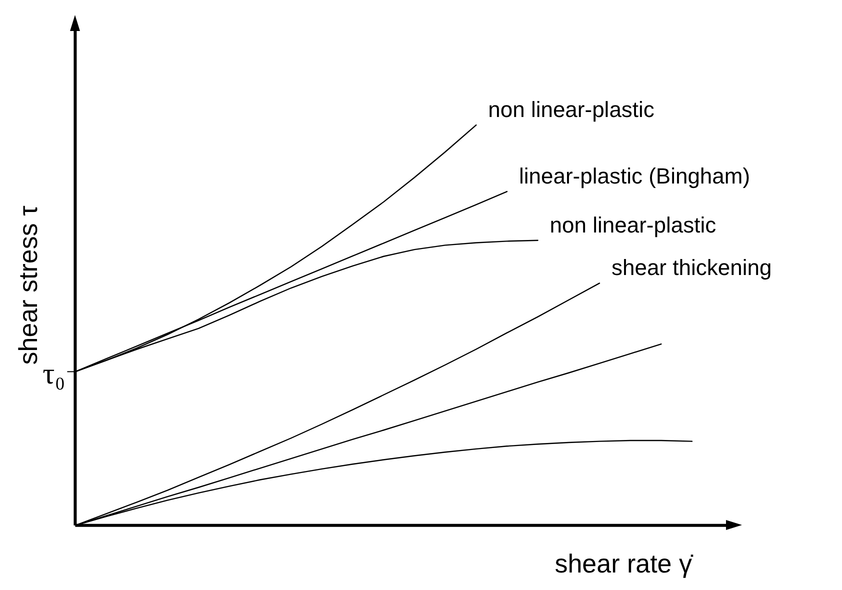 The height and width of the screenshot is (590, 842). What do you see at coordinates (691, 267) in the screenshot?
I see `series-label: shear thickening` at bounding box center [691, 267].